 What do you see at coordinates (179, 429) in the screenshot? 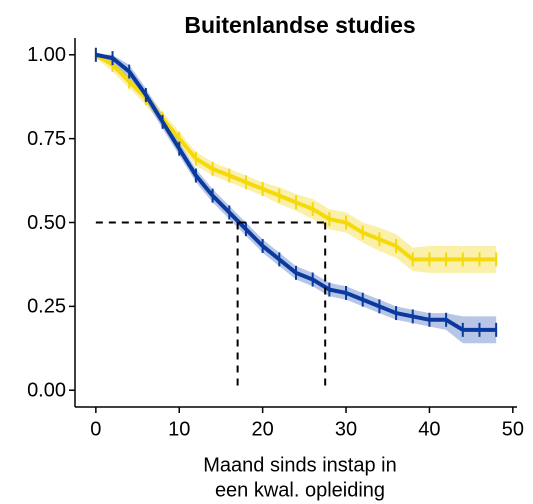
I see `x-tick-label: 10` at bounding box center [179, 429].